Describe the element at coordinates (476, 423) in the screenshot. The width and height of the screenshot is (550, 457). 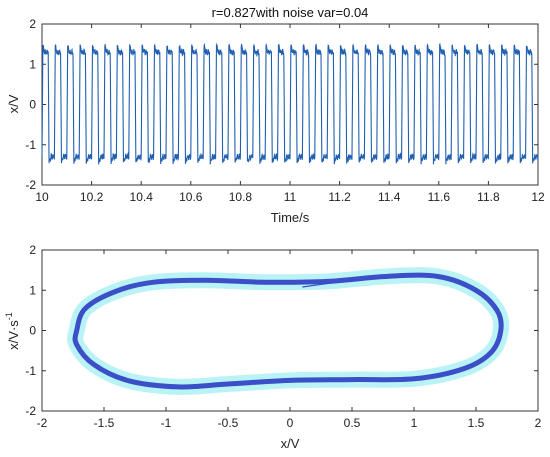
I see `bottom-x-tick-label: 1.5` at that location.